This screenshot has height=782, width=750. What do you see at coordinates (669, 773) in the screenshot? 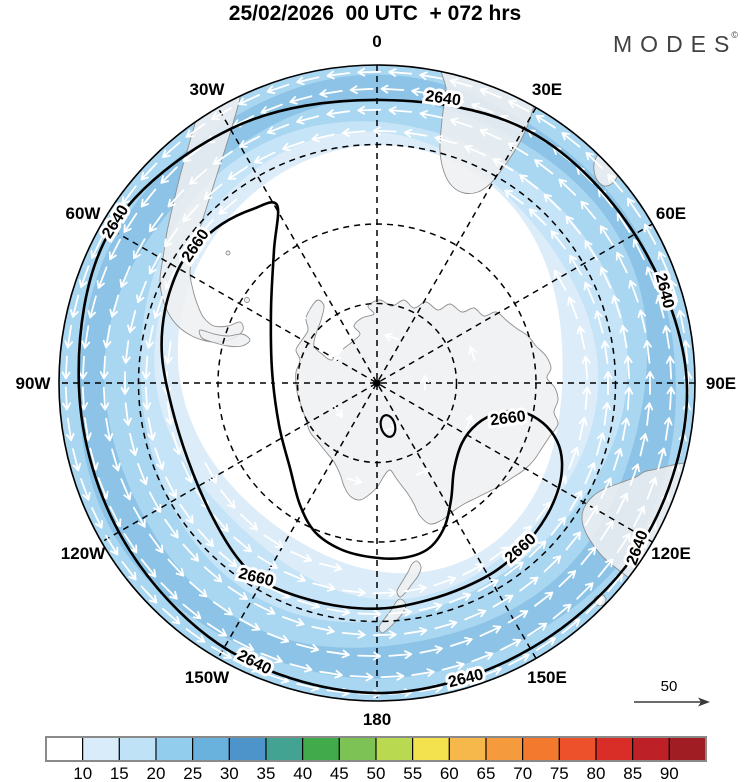
I see `colorbar-tick-label: 90` at bounding box center [669, 773].